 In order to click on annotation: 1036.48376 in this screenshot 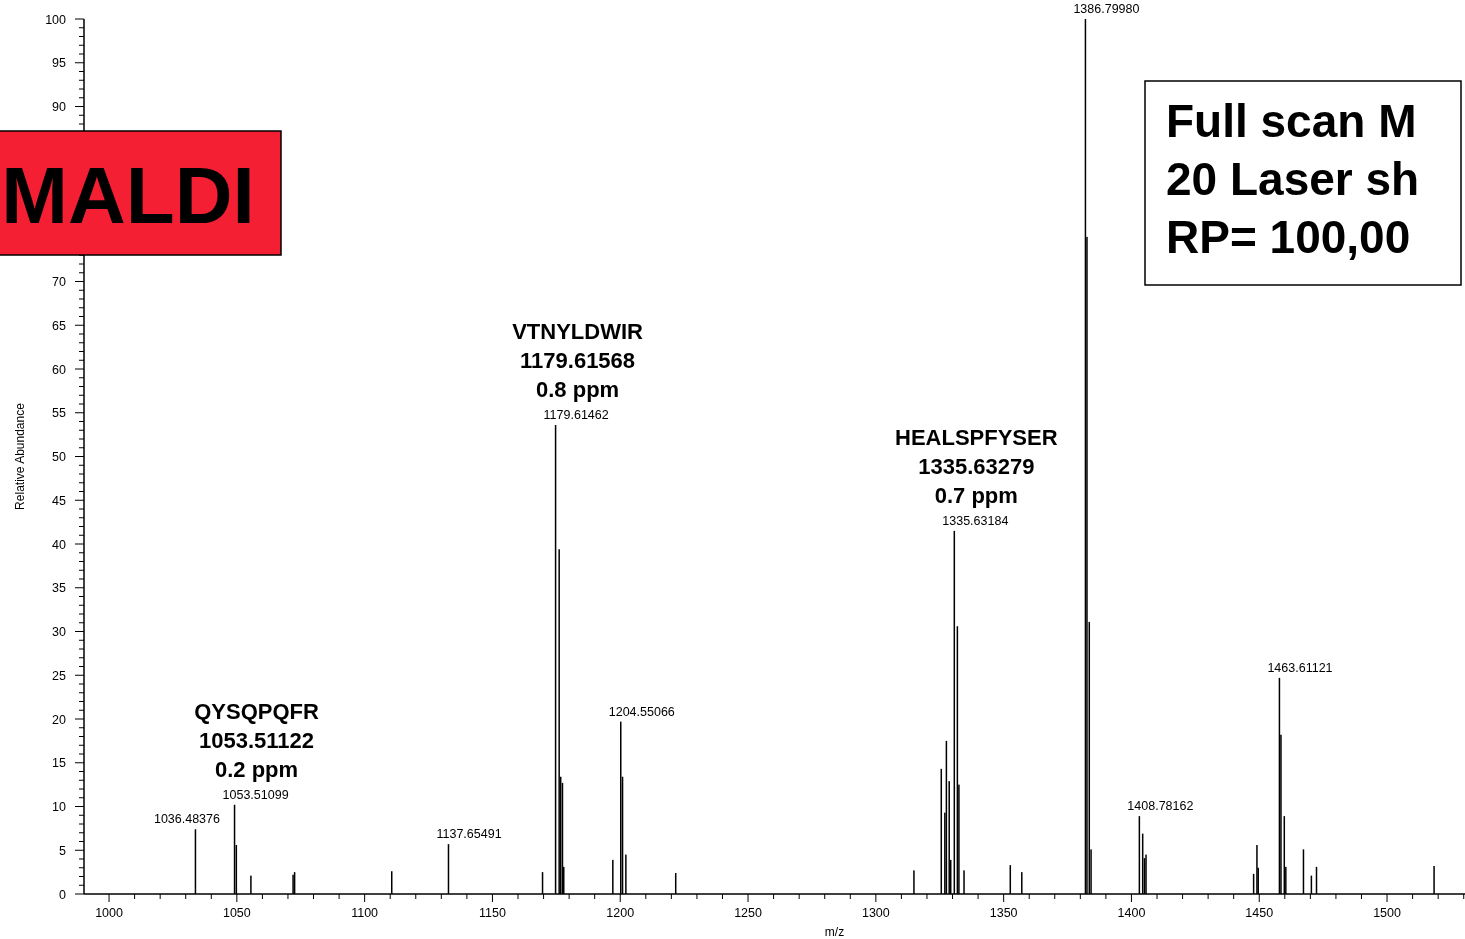, I will do `click(187, 819)`.